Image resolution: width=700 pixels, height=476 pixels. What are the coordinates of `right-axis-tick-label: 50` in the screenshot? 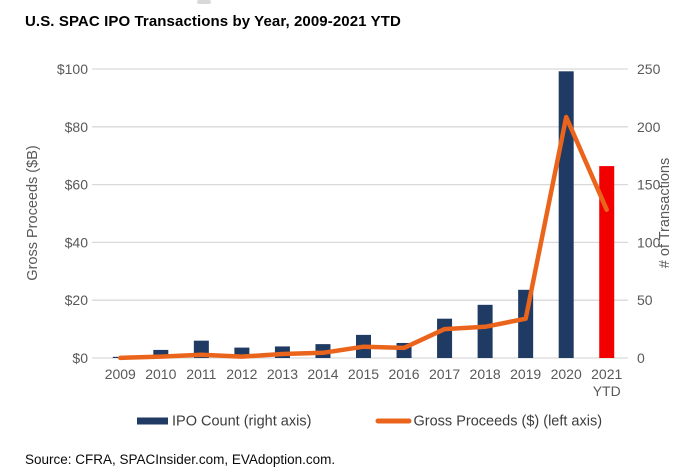 It's located at (645, 300).